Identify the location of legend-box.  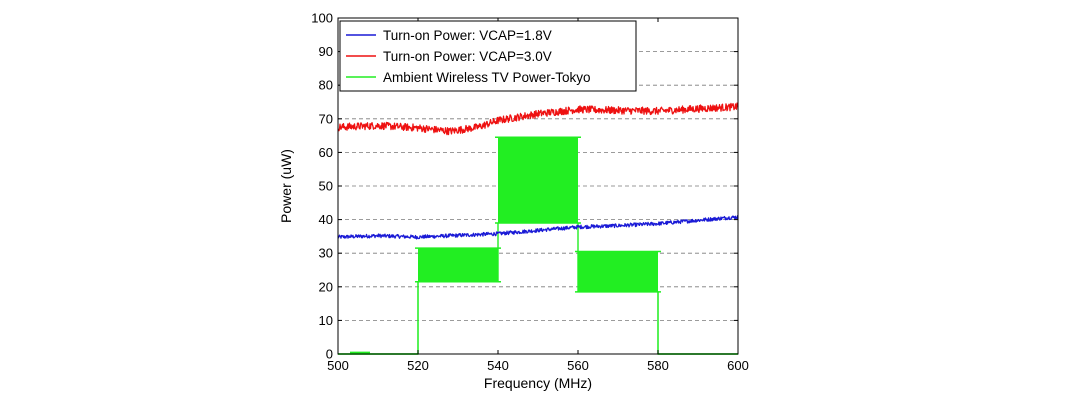
(488, 56).